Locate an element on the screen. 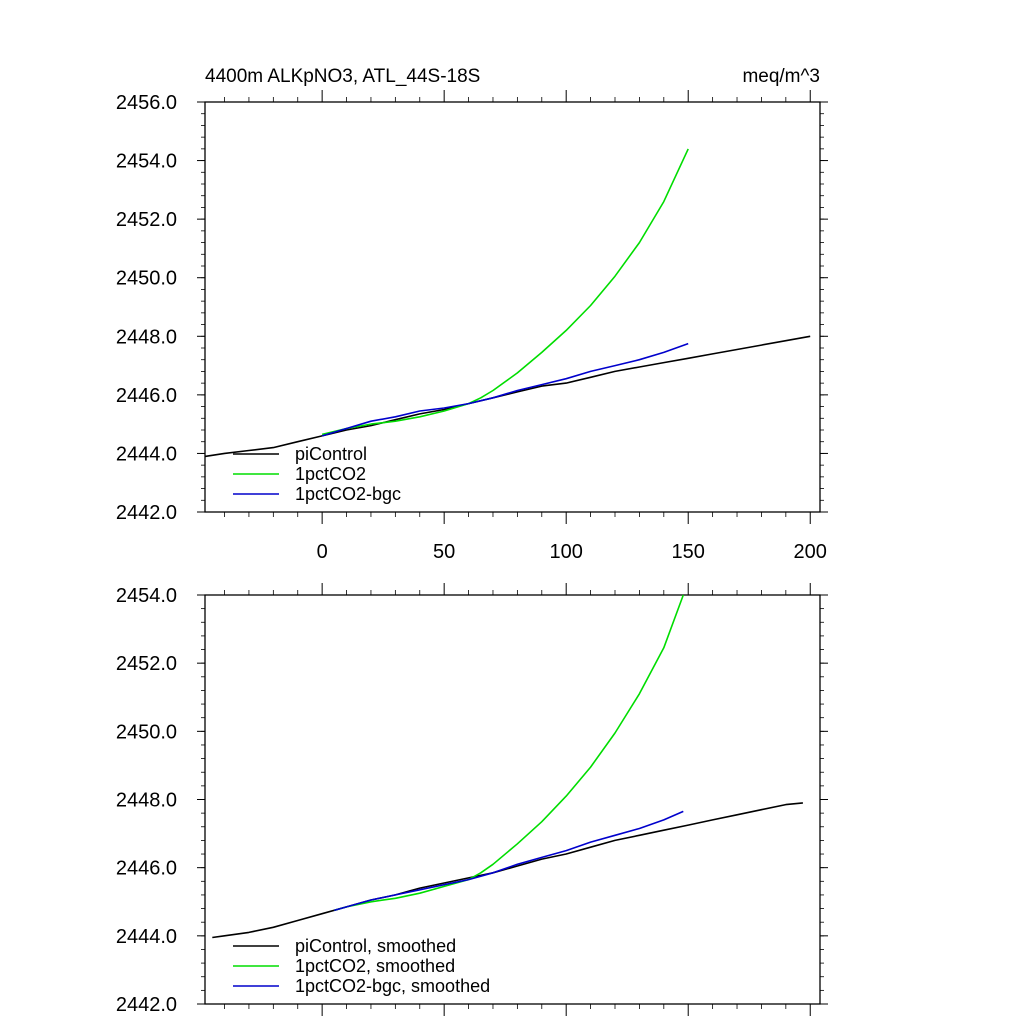 Image resolution: width=1024 pixels, height=1024 pixels. legend-label: 1pctCO2-bgc, smoothed is located at coordinates (392, 986).